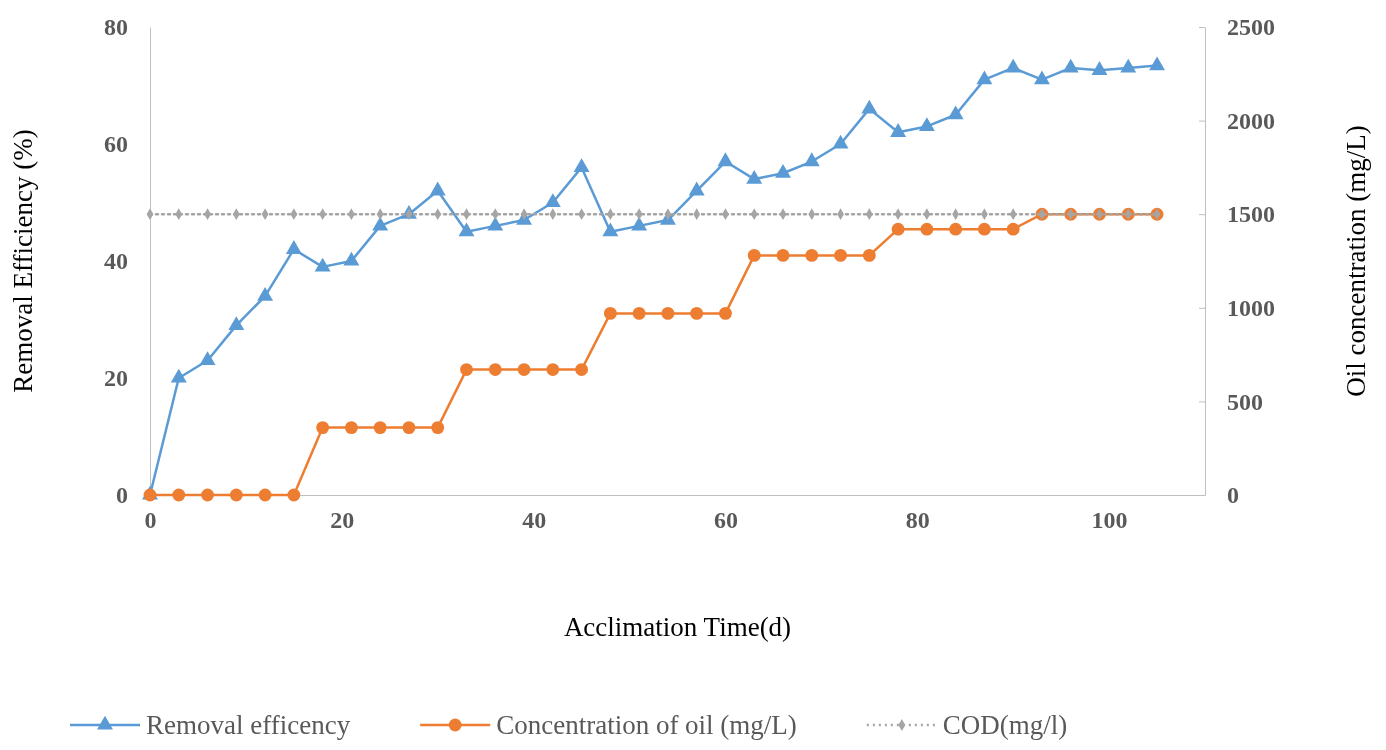 The width and height of the screenshot is (1386, 750). What do you see at coordinates (677, 627) in the screenshot?
I see `x-axis-title: Acclimation Time(d)` at bounding box center [677, 627].